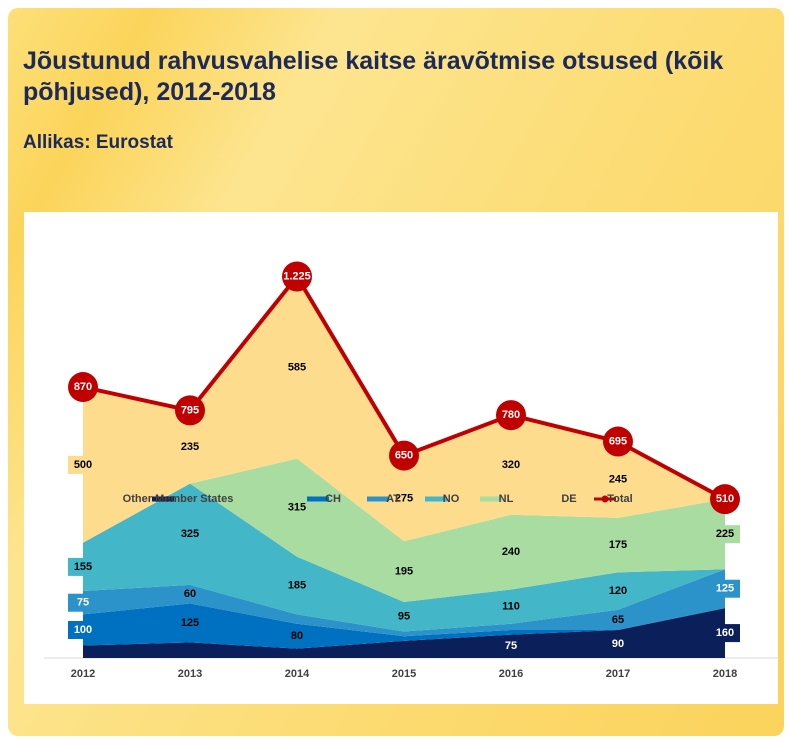 This screenshot has height=742, width=790. I want to click on value-label: 500, so click(83, 465).